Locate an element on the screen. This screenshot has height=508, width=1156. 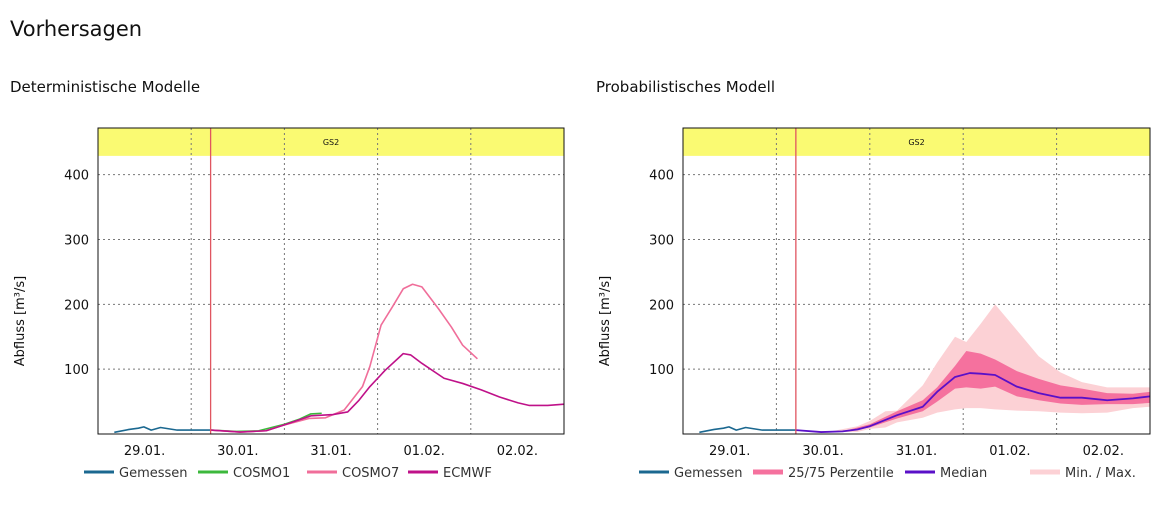
legend-label: Min. / Max. is located at coordinates (1100, 473).